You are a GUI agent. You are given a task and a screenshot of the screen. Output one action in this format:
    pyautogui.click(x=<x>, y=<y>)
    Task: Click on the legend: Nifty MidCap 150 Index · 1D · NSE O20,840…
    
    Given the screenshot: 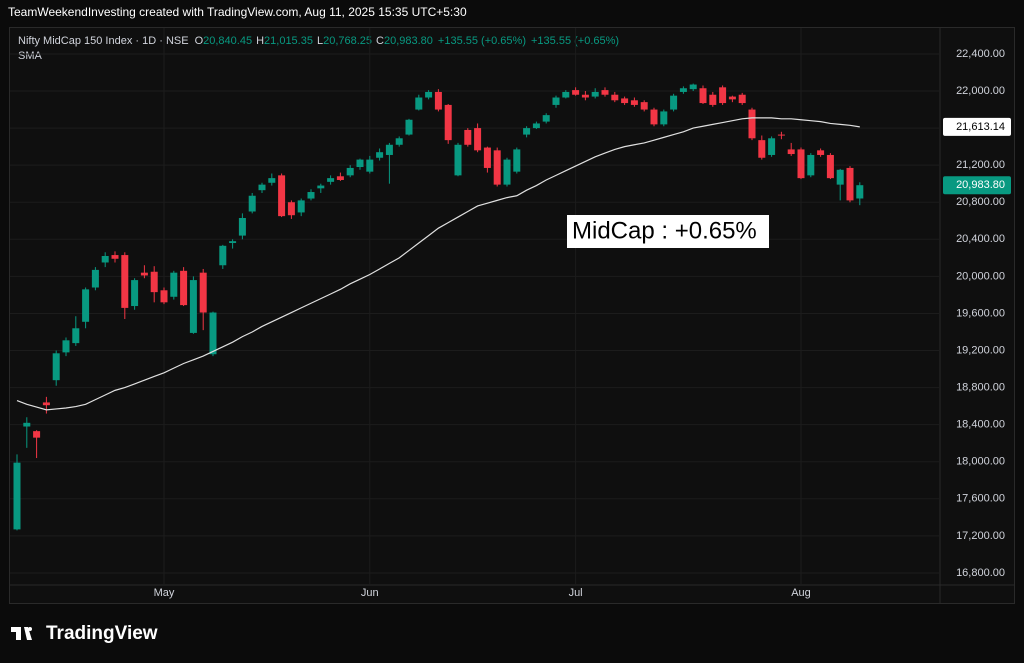 What is the action you would take?
    pyautogui.click(x=318, y=41)
    